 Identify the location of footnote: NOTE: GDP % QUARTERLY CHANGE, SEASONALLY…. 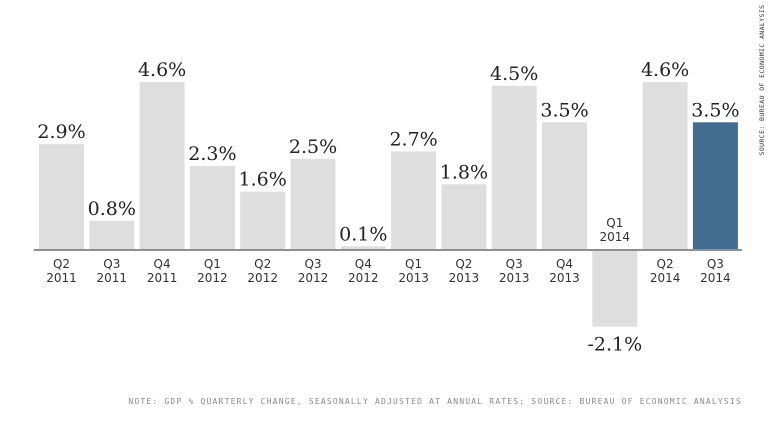
(435, 401).